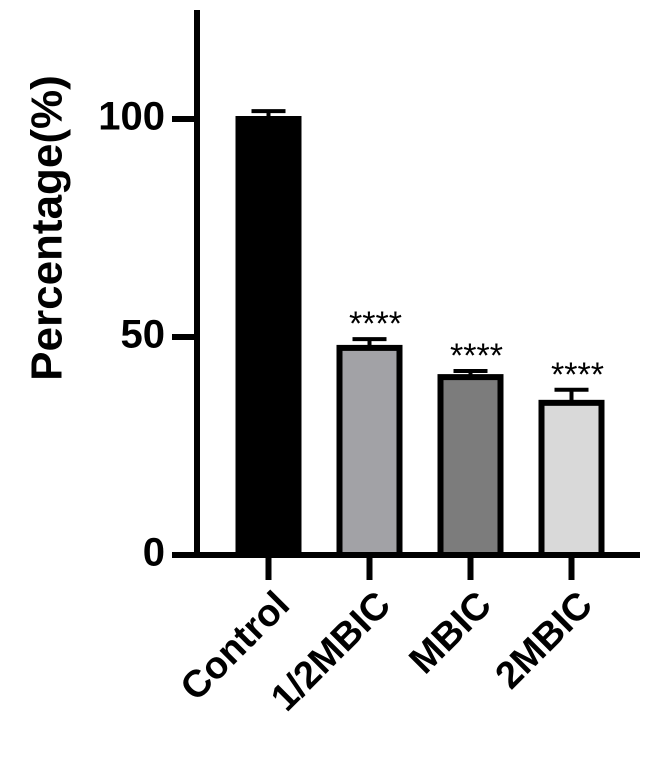 The height and width of the screenshot is (767, 650). What do you see at coordinates (143, 335) in the screenshot?
I see `y-tick-label: 50` at bounding box center [143, 335].